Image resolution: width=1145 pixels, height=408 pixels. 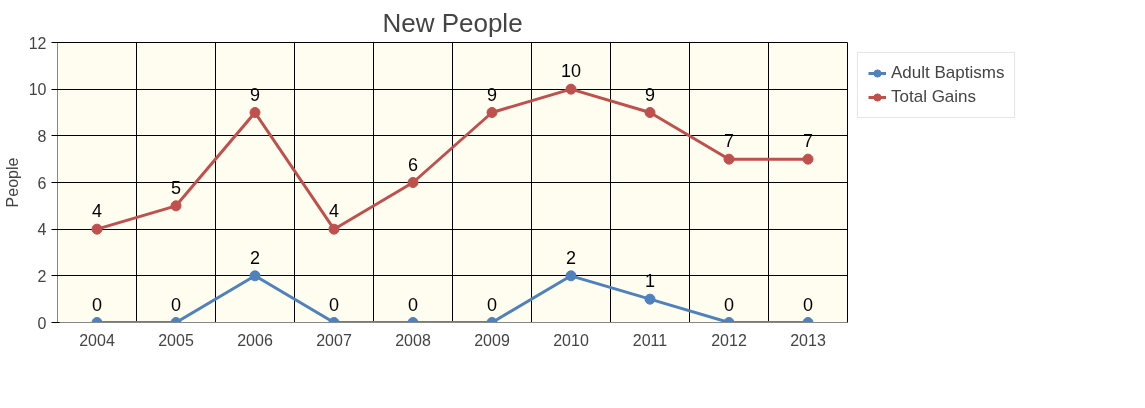 What do you see at coordinates (42, 323) in the screenshot?
I see `y-tick-label: 0` at bounding box center [42, 323].